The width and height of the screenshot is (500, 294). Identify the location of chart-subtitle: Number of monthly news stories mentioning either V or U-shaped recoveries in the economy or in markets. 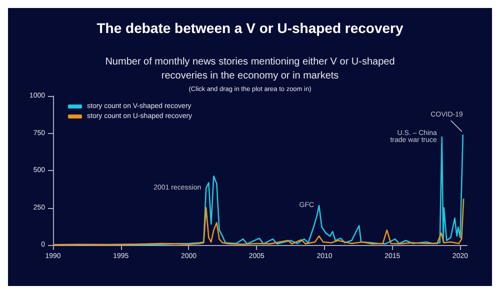
(250, 69).